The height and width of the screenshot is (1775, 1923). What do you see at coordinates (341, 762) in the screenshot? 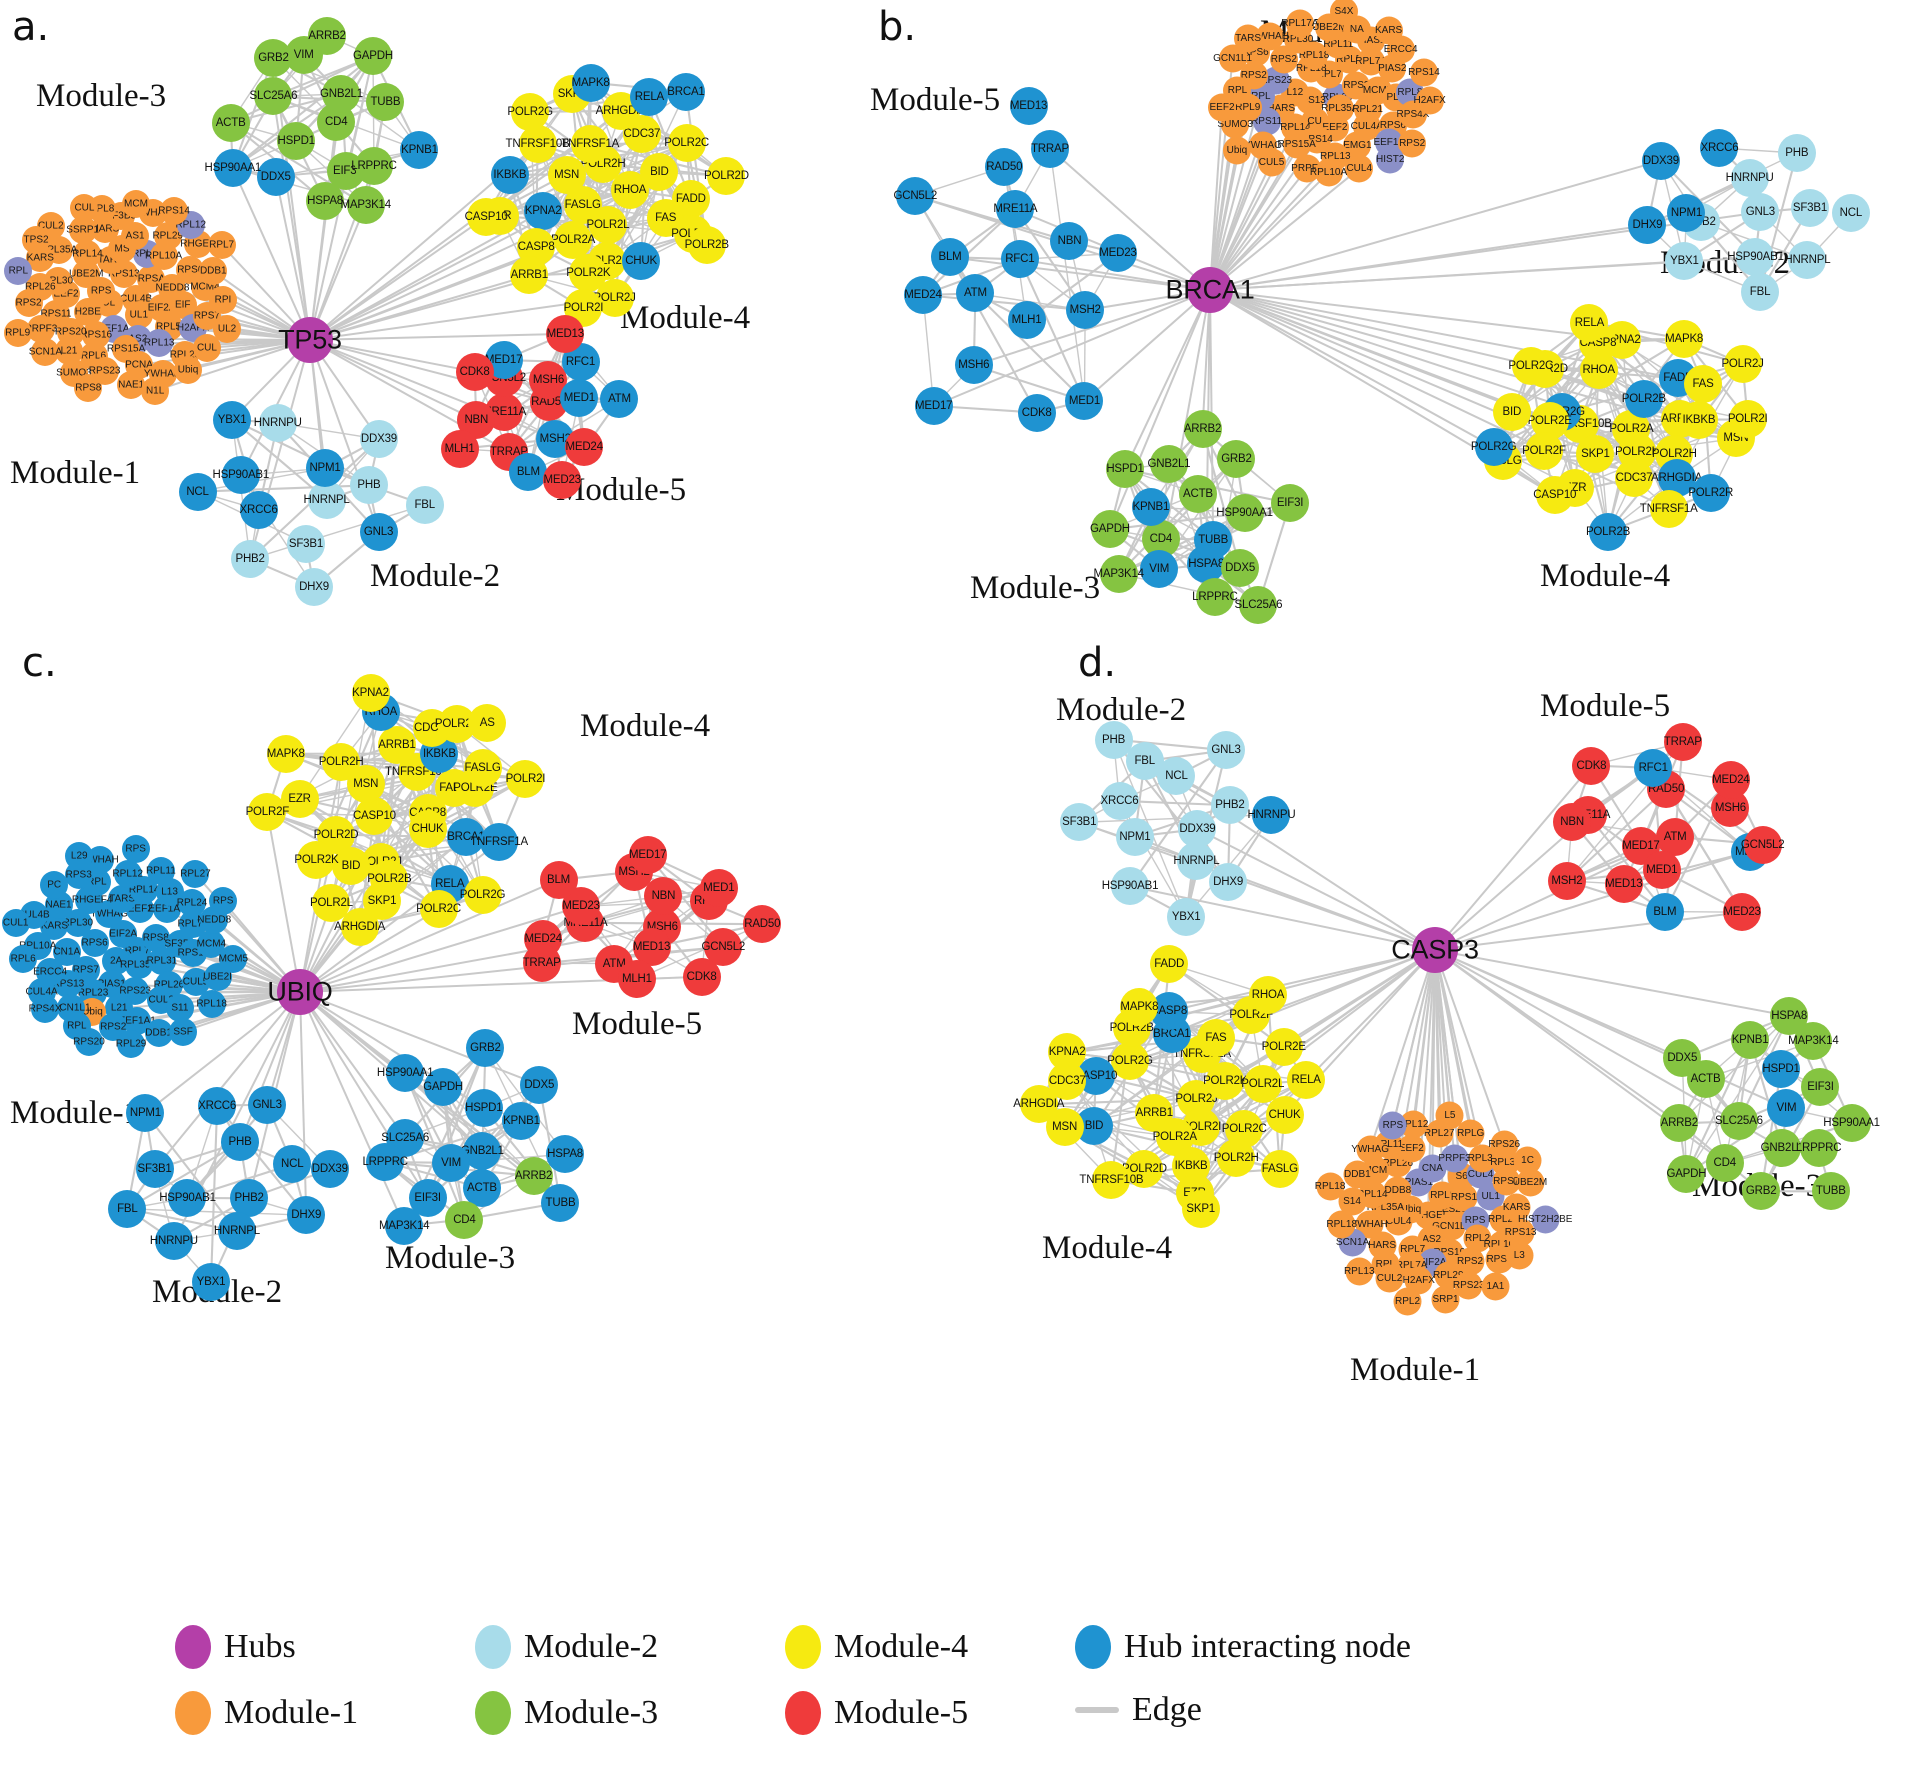
I see `panel-c-module4-node: POLR2H` at bounding box center [341, 762].